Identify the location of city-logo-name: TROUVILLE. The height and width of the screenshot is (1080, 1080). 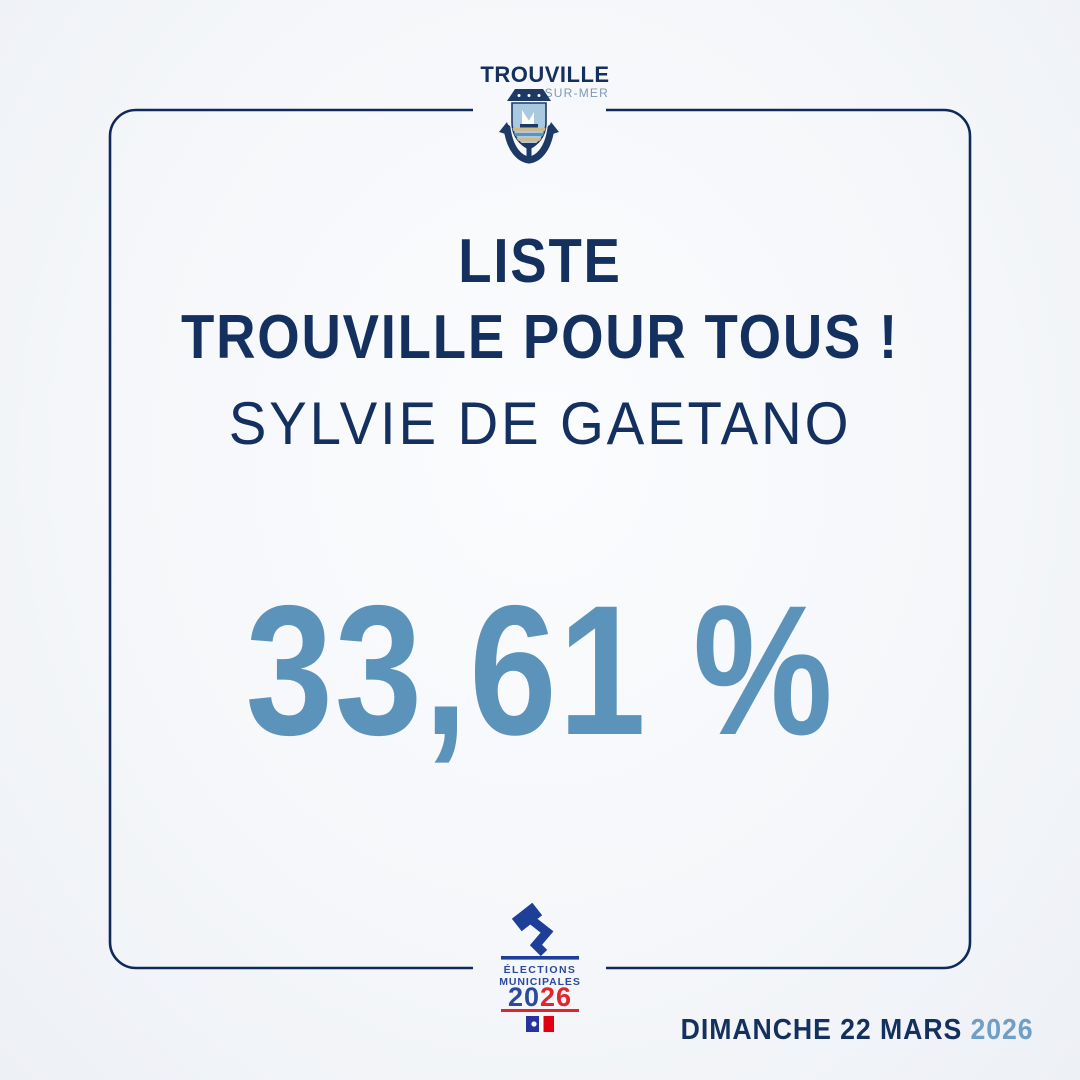
(544, 74).